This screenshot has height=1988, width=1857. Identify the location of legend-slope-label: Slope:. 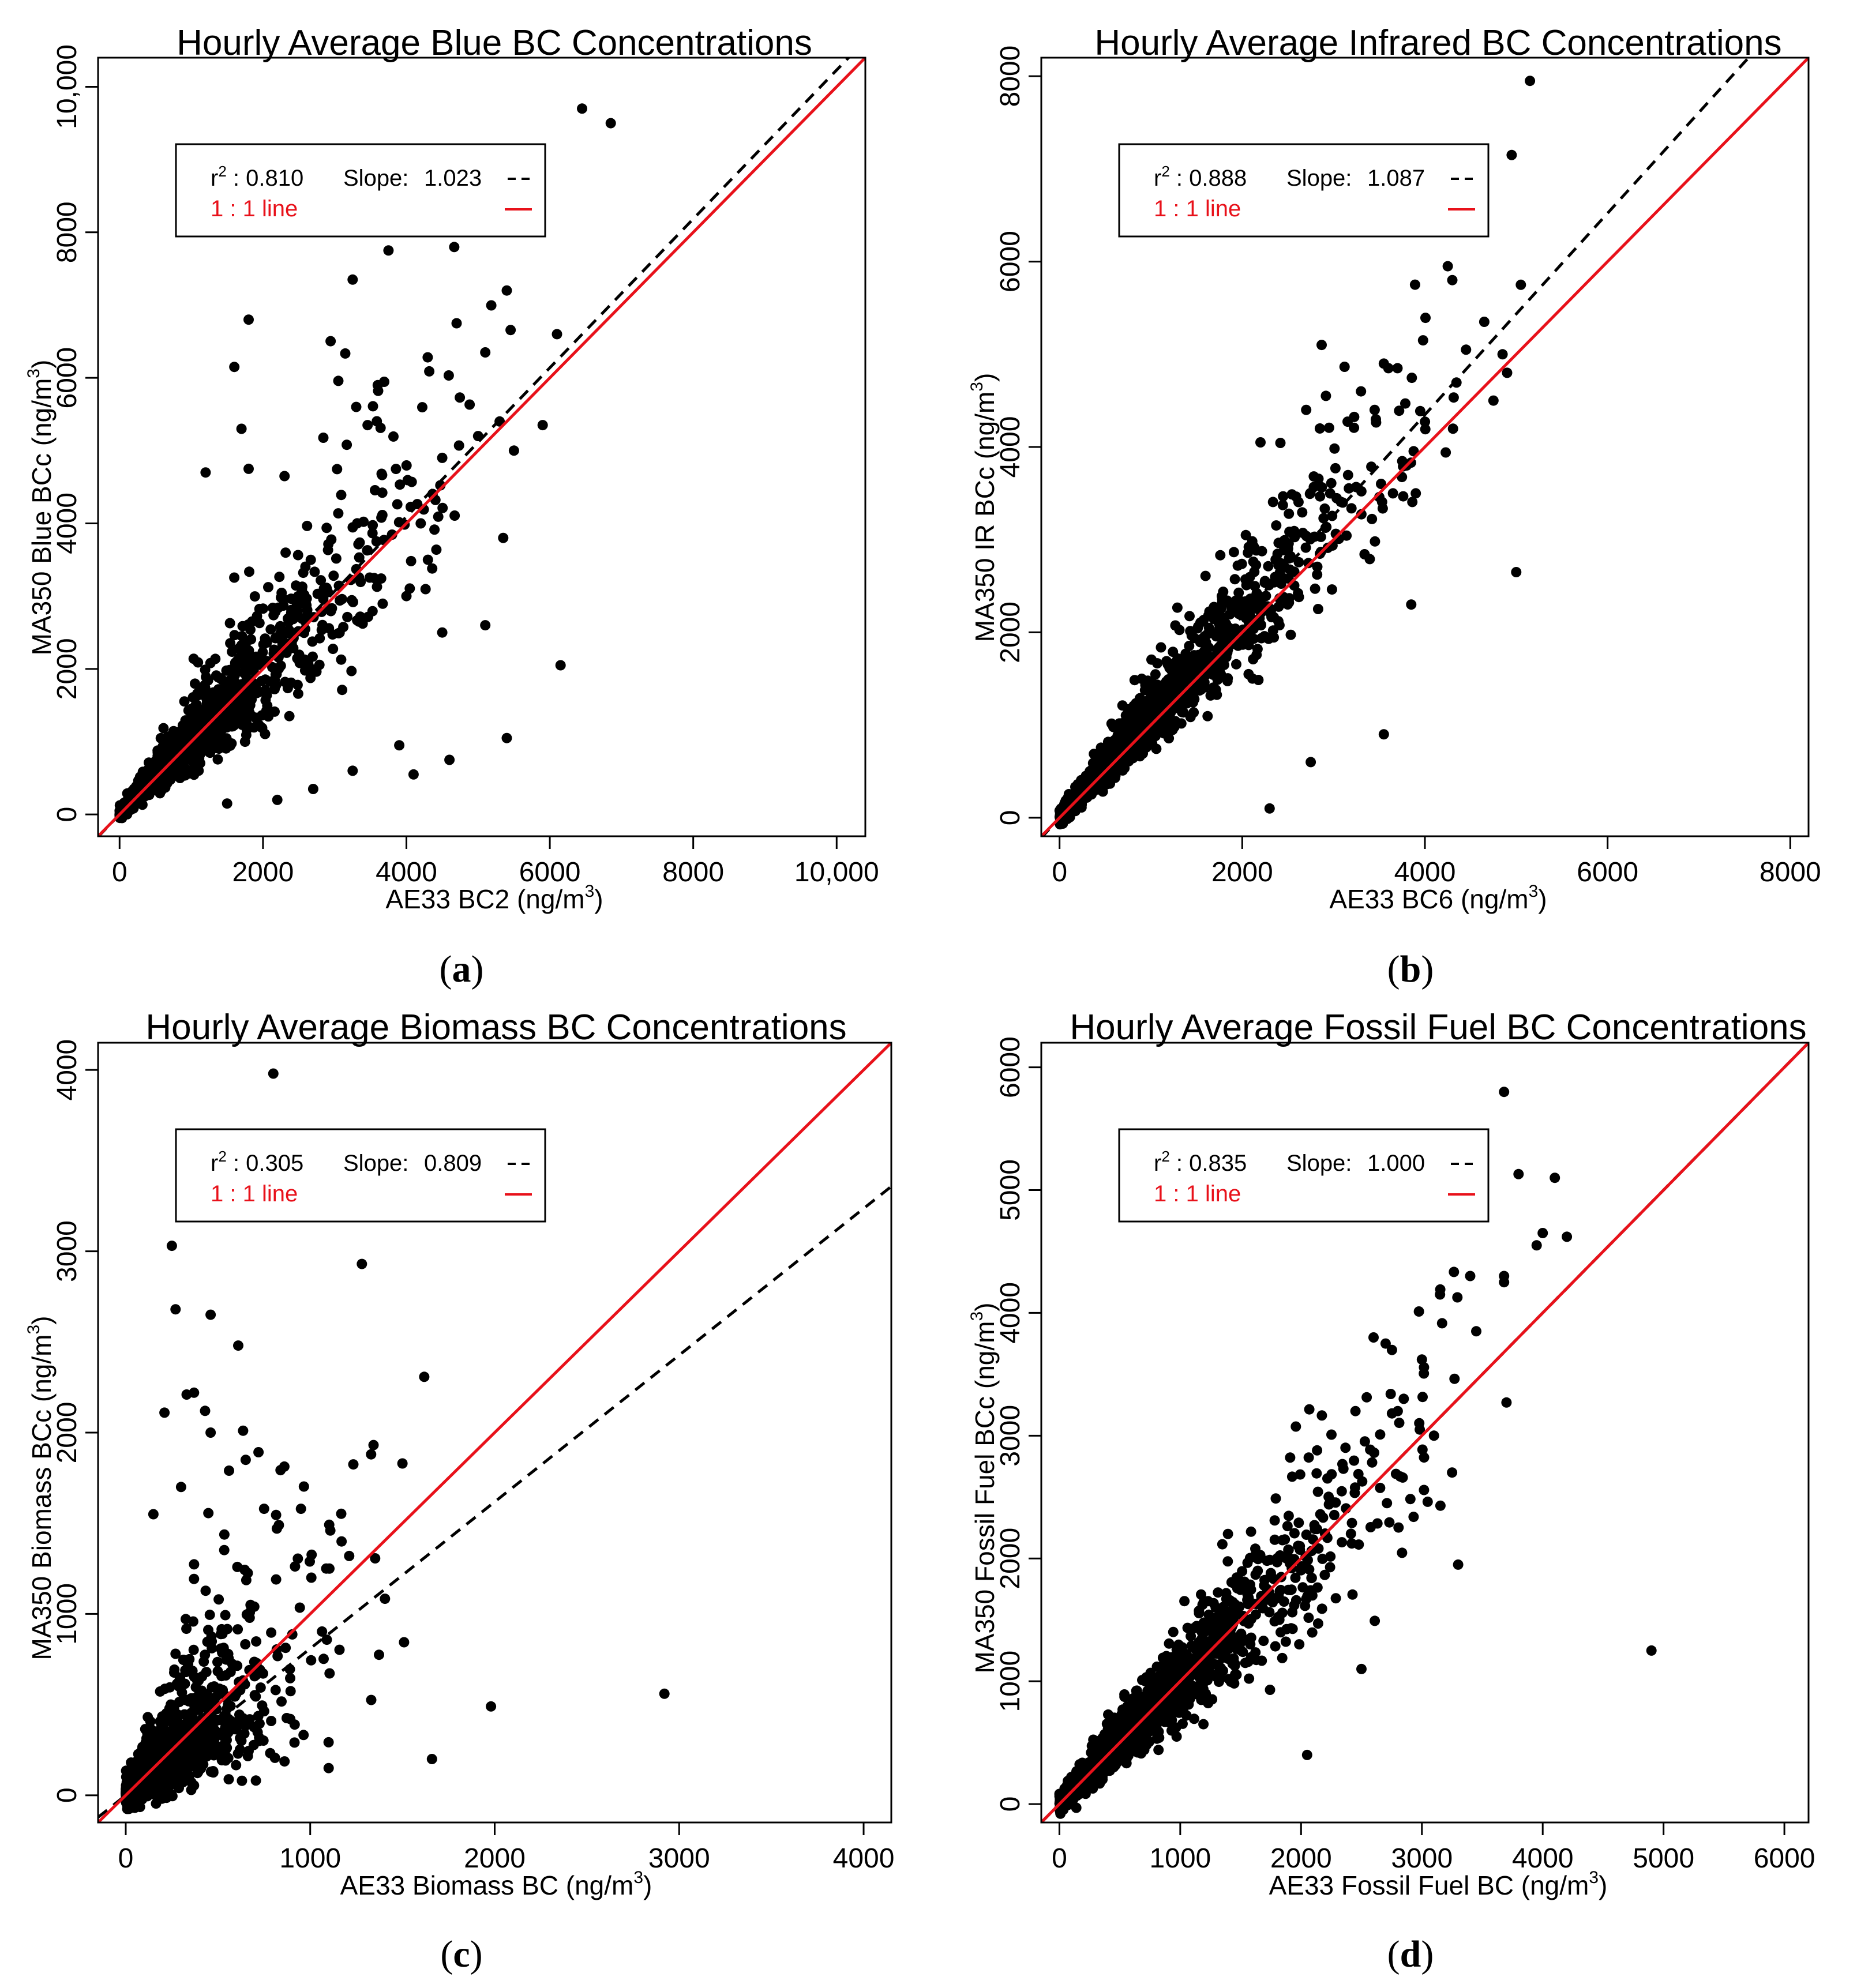
(375, 178).